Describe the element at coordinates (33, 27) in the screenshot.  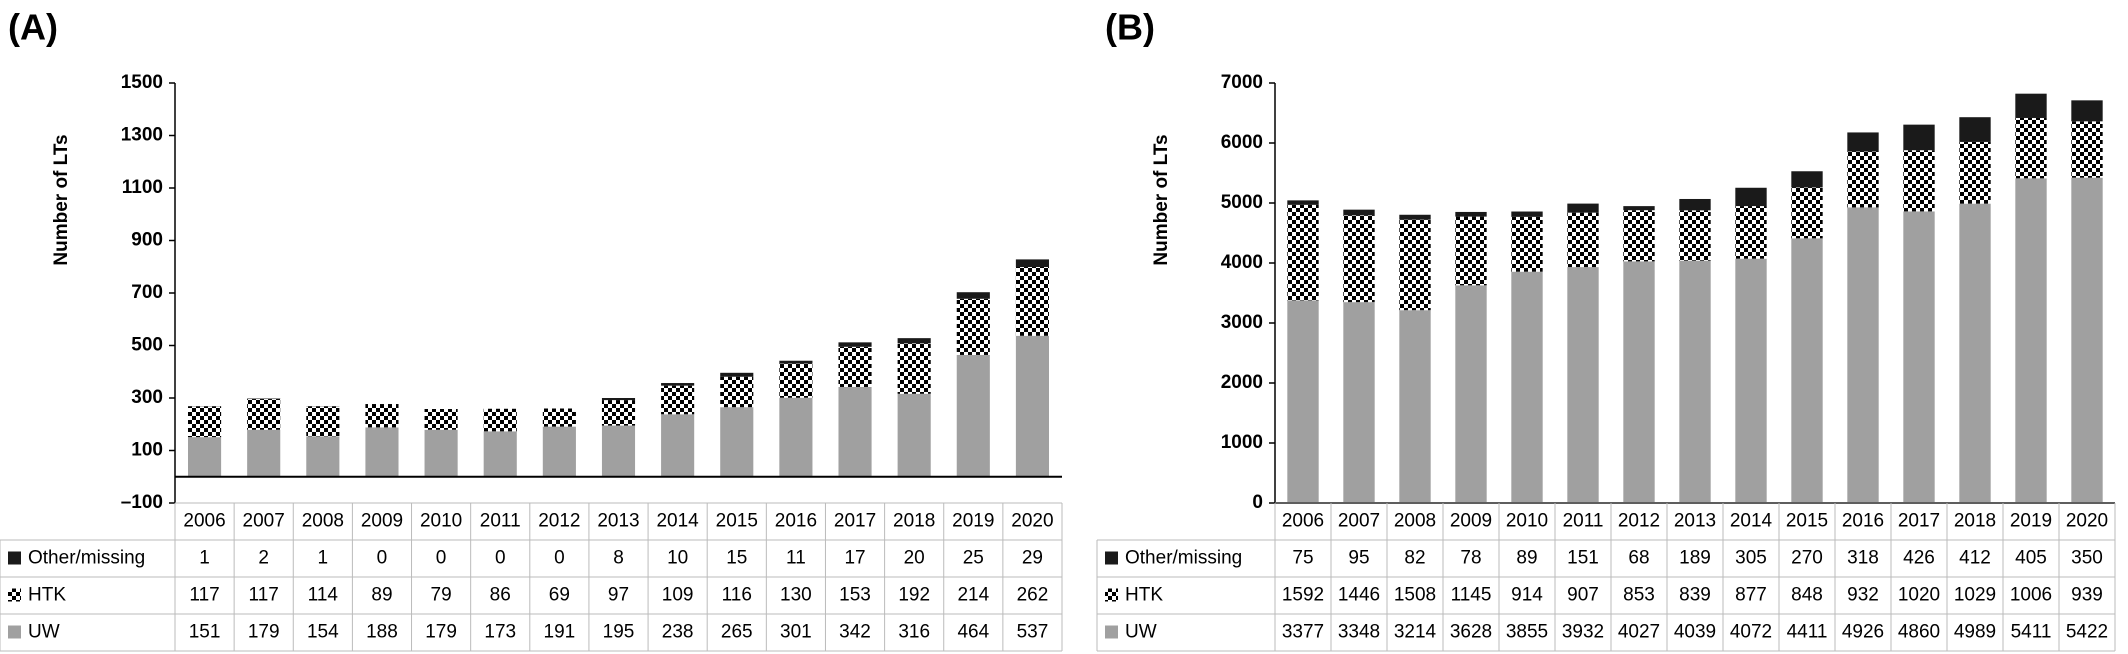
I see `panel-label: (A)` at that location.